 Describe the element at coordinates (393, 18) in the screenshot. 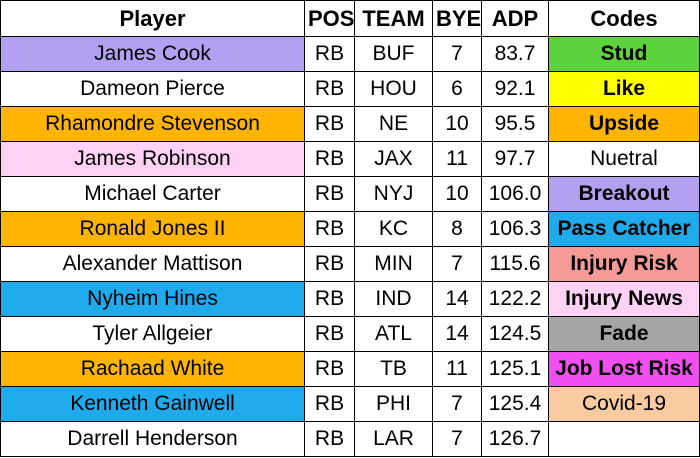

I see `header-team: TEAM` at that location.